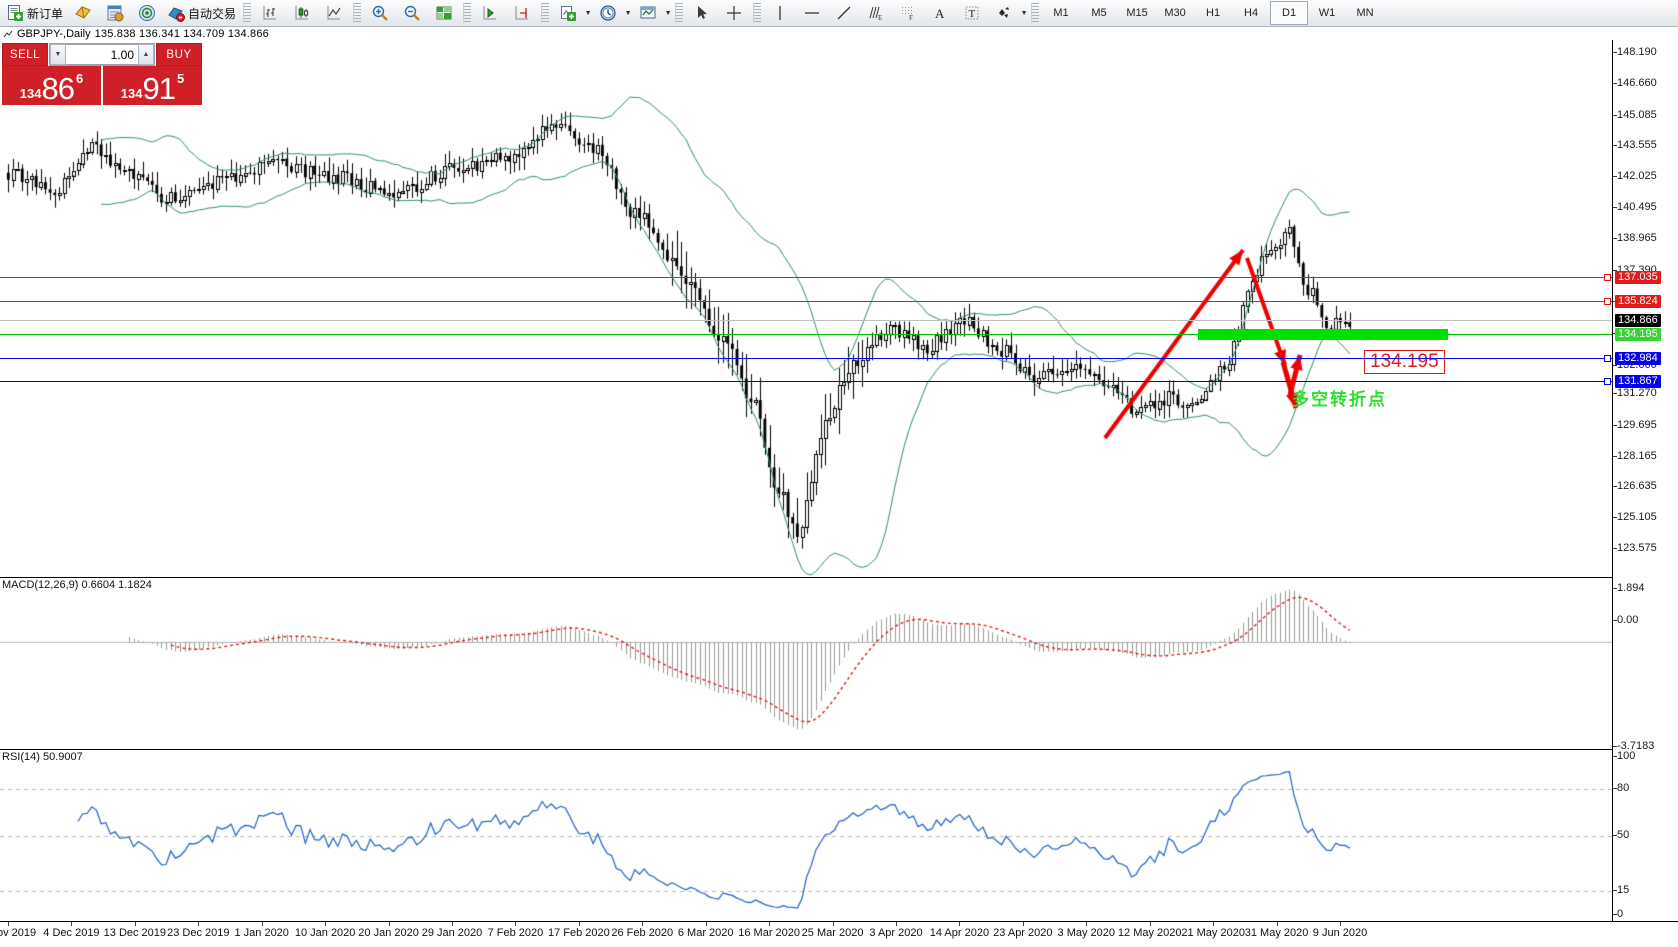 This screenshot has height=947, width=1678. What do you see at coordinates (1637, 455) in the screenshot?
I see `price-tick-label: 128.165` at bounding box center [1637, 455].